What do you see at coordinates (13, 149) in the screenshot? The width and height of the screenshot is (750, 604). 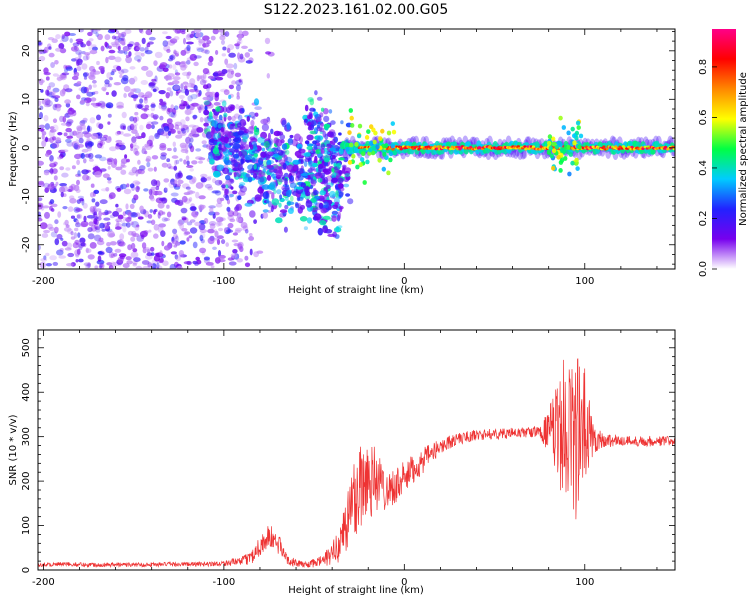 I see `spectrogram-ylabel: Frequency (Hz)` at bounding box center [13, 149].